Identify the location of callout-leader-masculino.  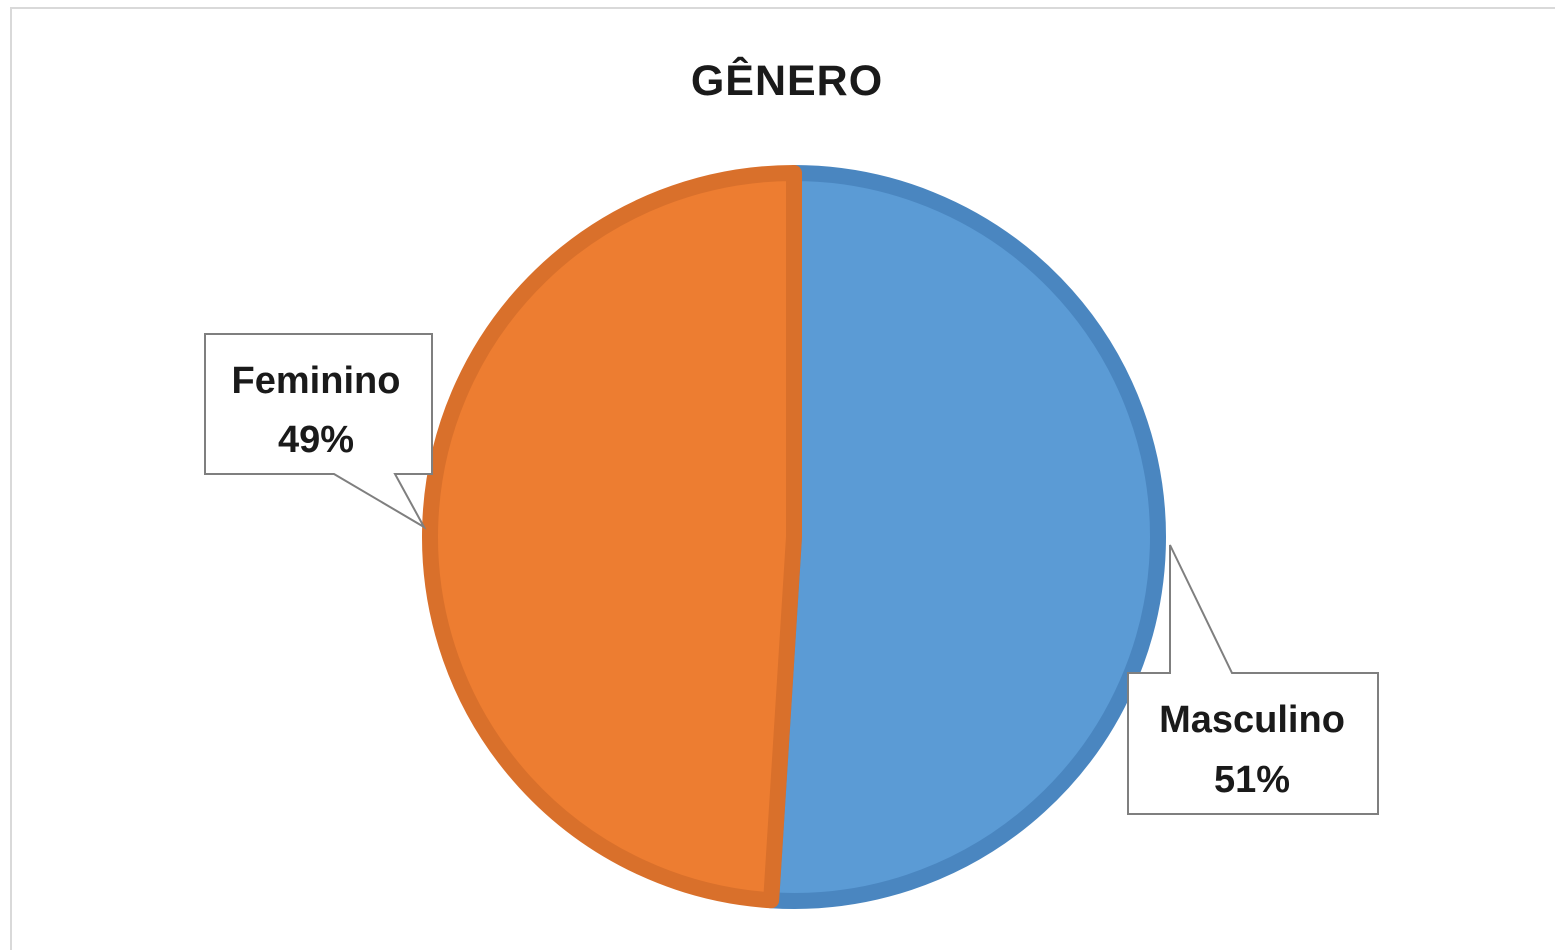
(1253, 679).